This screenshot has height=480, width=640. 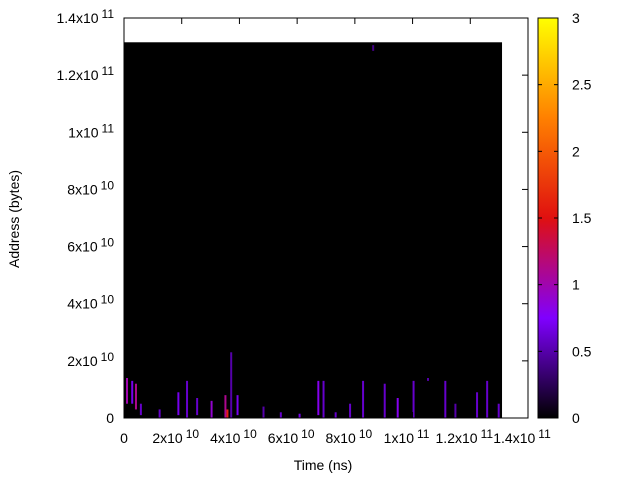 What do you see at coordinates (90, 359) in the screenshot?
I see `y-tick-label: 2x10 10` at bounding box center [90, 359].